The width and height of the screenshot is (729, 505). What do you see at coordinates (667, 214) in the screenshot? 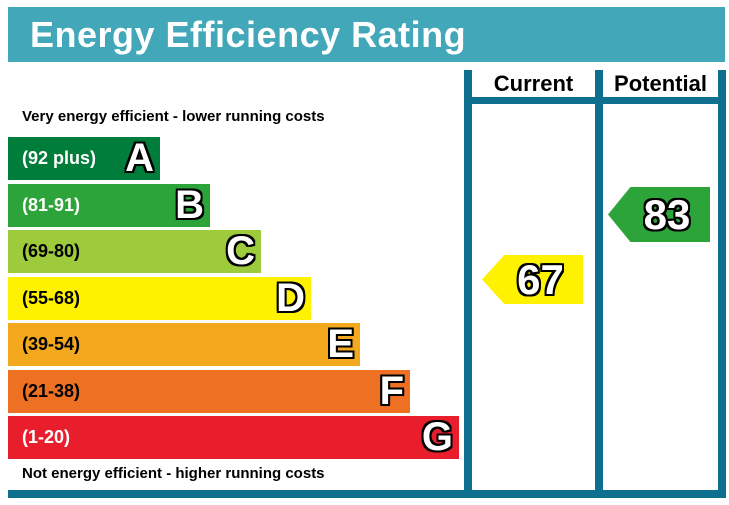
I see `potential-rating-value: 83` at bounding box center [667, 214].